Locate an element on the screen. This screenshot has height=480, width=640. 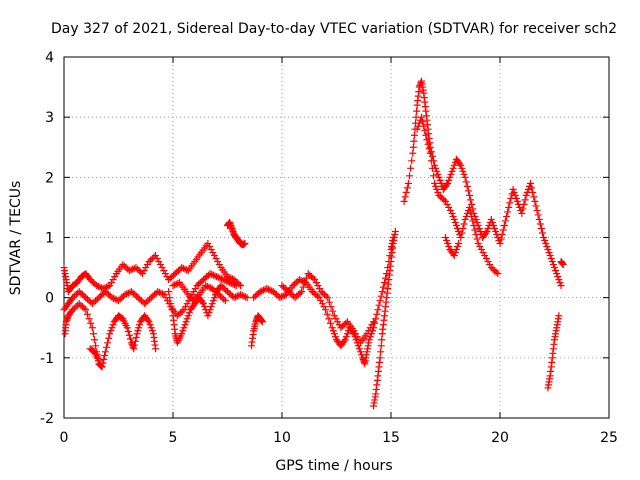
x-tick-label: 15 is located at coordinates (391, 438).